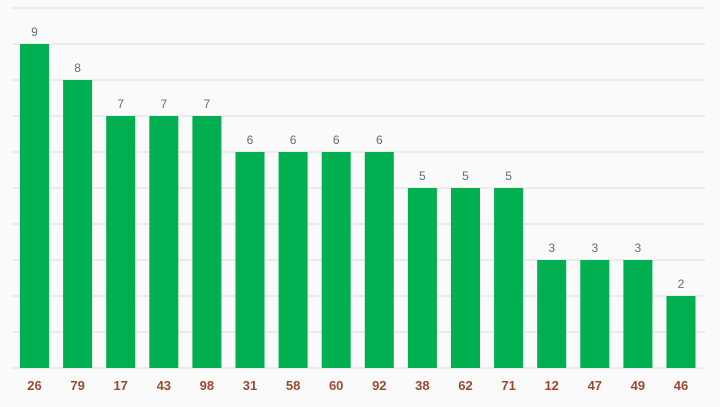 The height and width of the screenshot is (407, 720). Describe the element at coordinates (465, 385) in the screenshot. I see `category-label-62: 62` at that location.